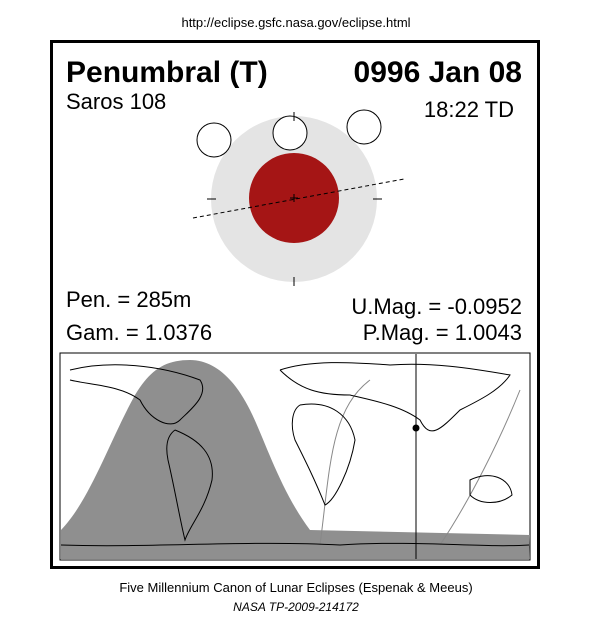 The height and width of the screenshot is (640, 601). I want to click on moon-path, so click(298, 198).